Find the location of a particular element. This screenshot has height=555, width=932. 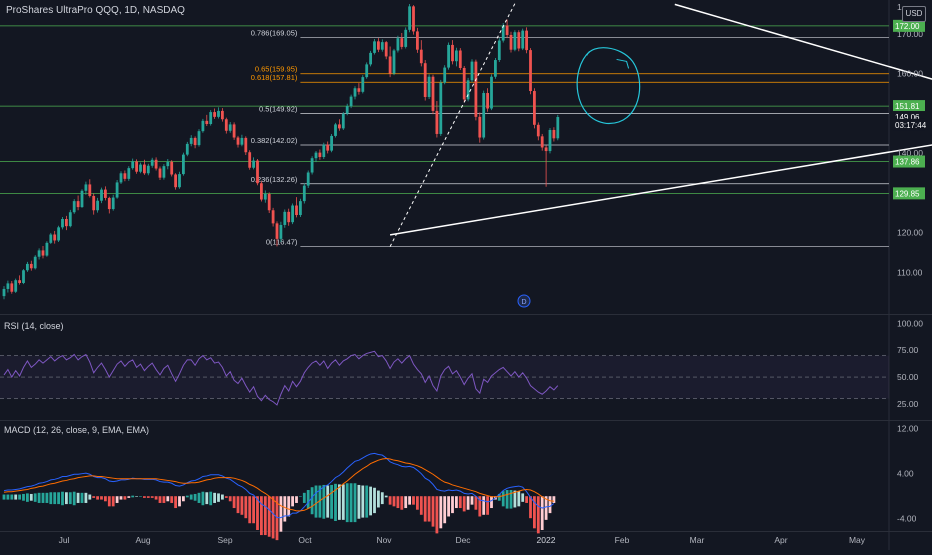

rsi-tick-0: 100.00 is located at coordinates (910, 323).